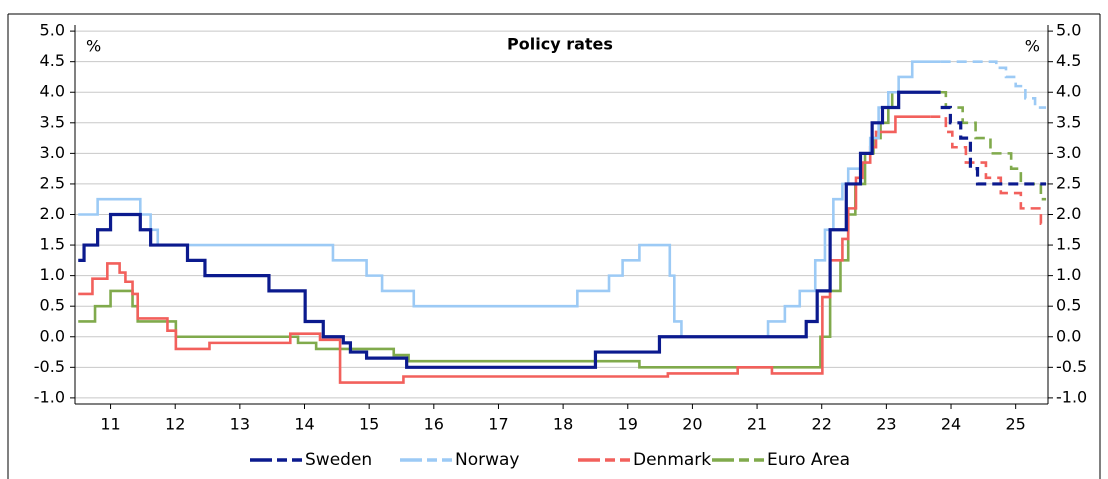 The height and width of the screenshot is (479, 1108). I want to click on y2-tick-label: 5.0, so click(1068, 30).